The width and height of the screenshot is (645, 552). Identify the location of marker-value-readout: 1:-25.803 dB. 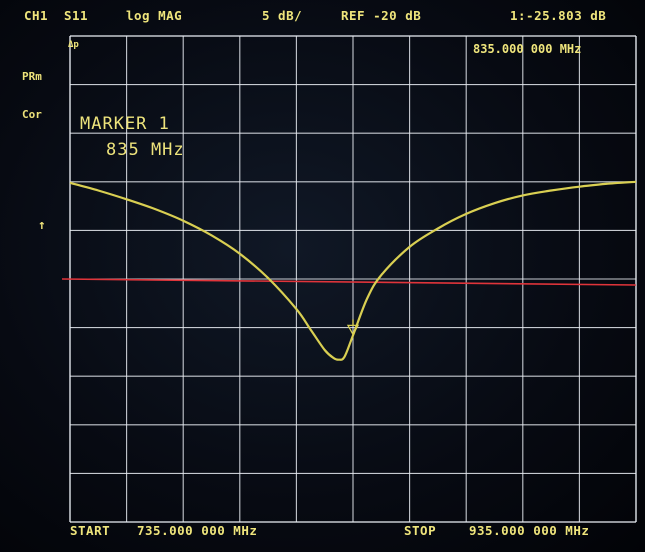
(558, 15).